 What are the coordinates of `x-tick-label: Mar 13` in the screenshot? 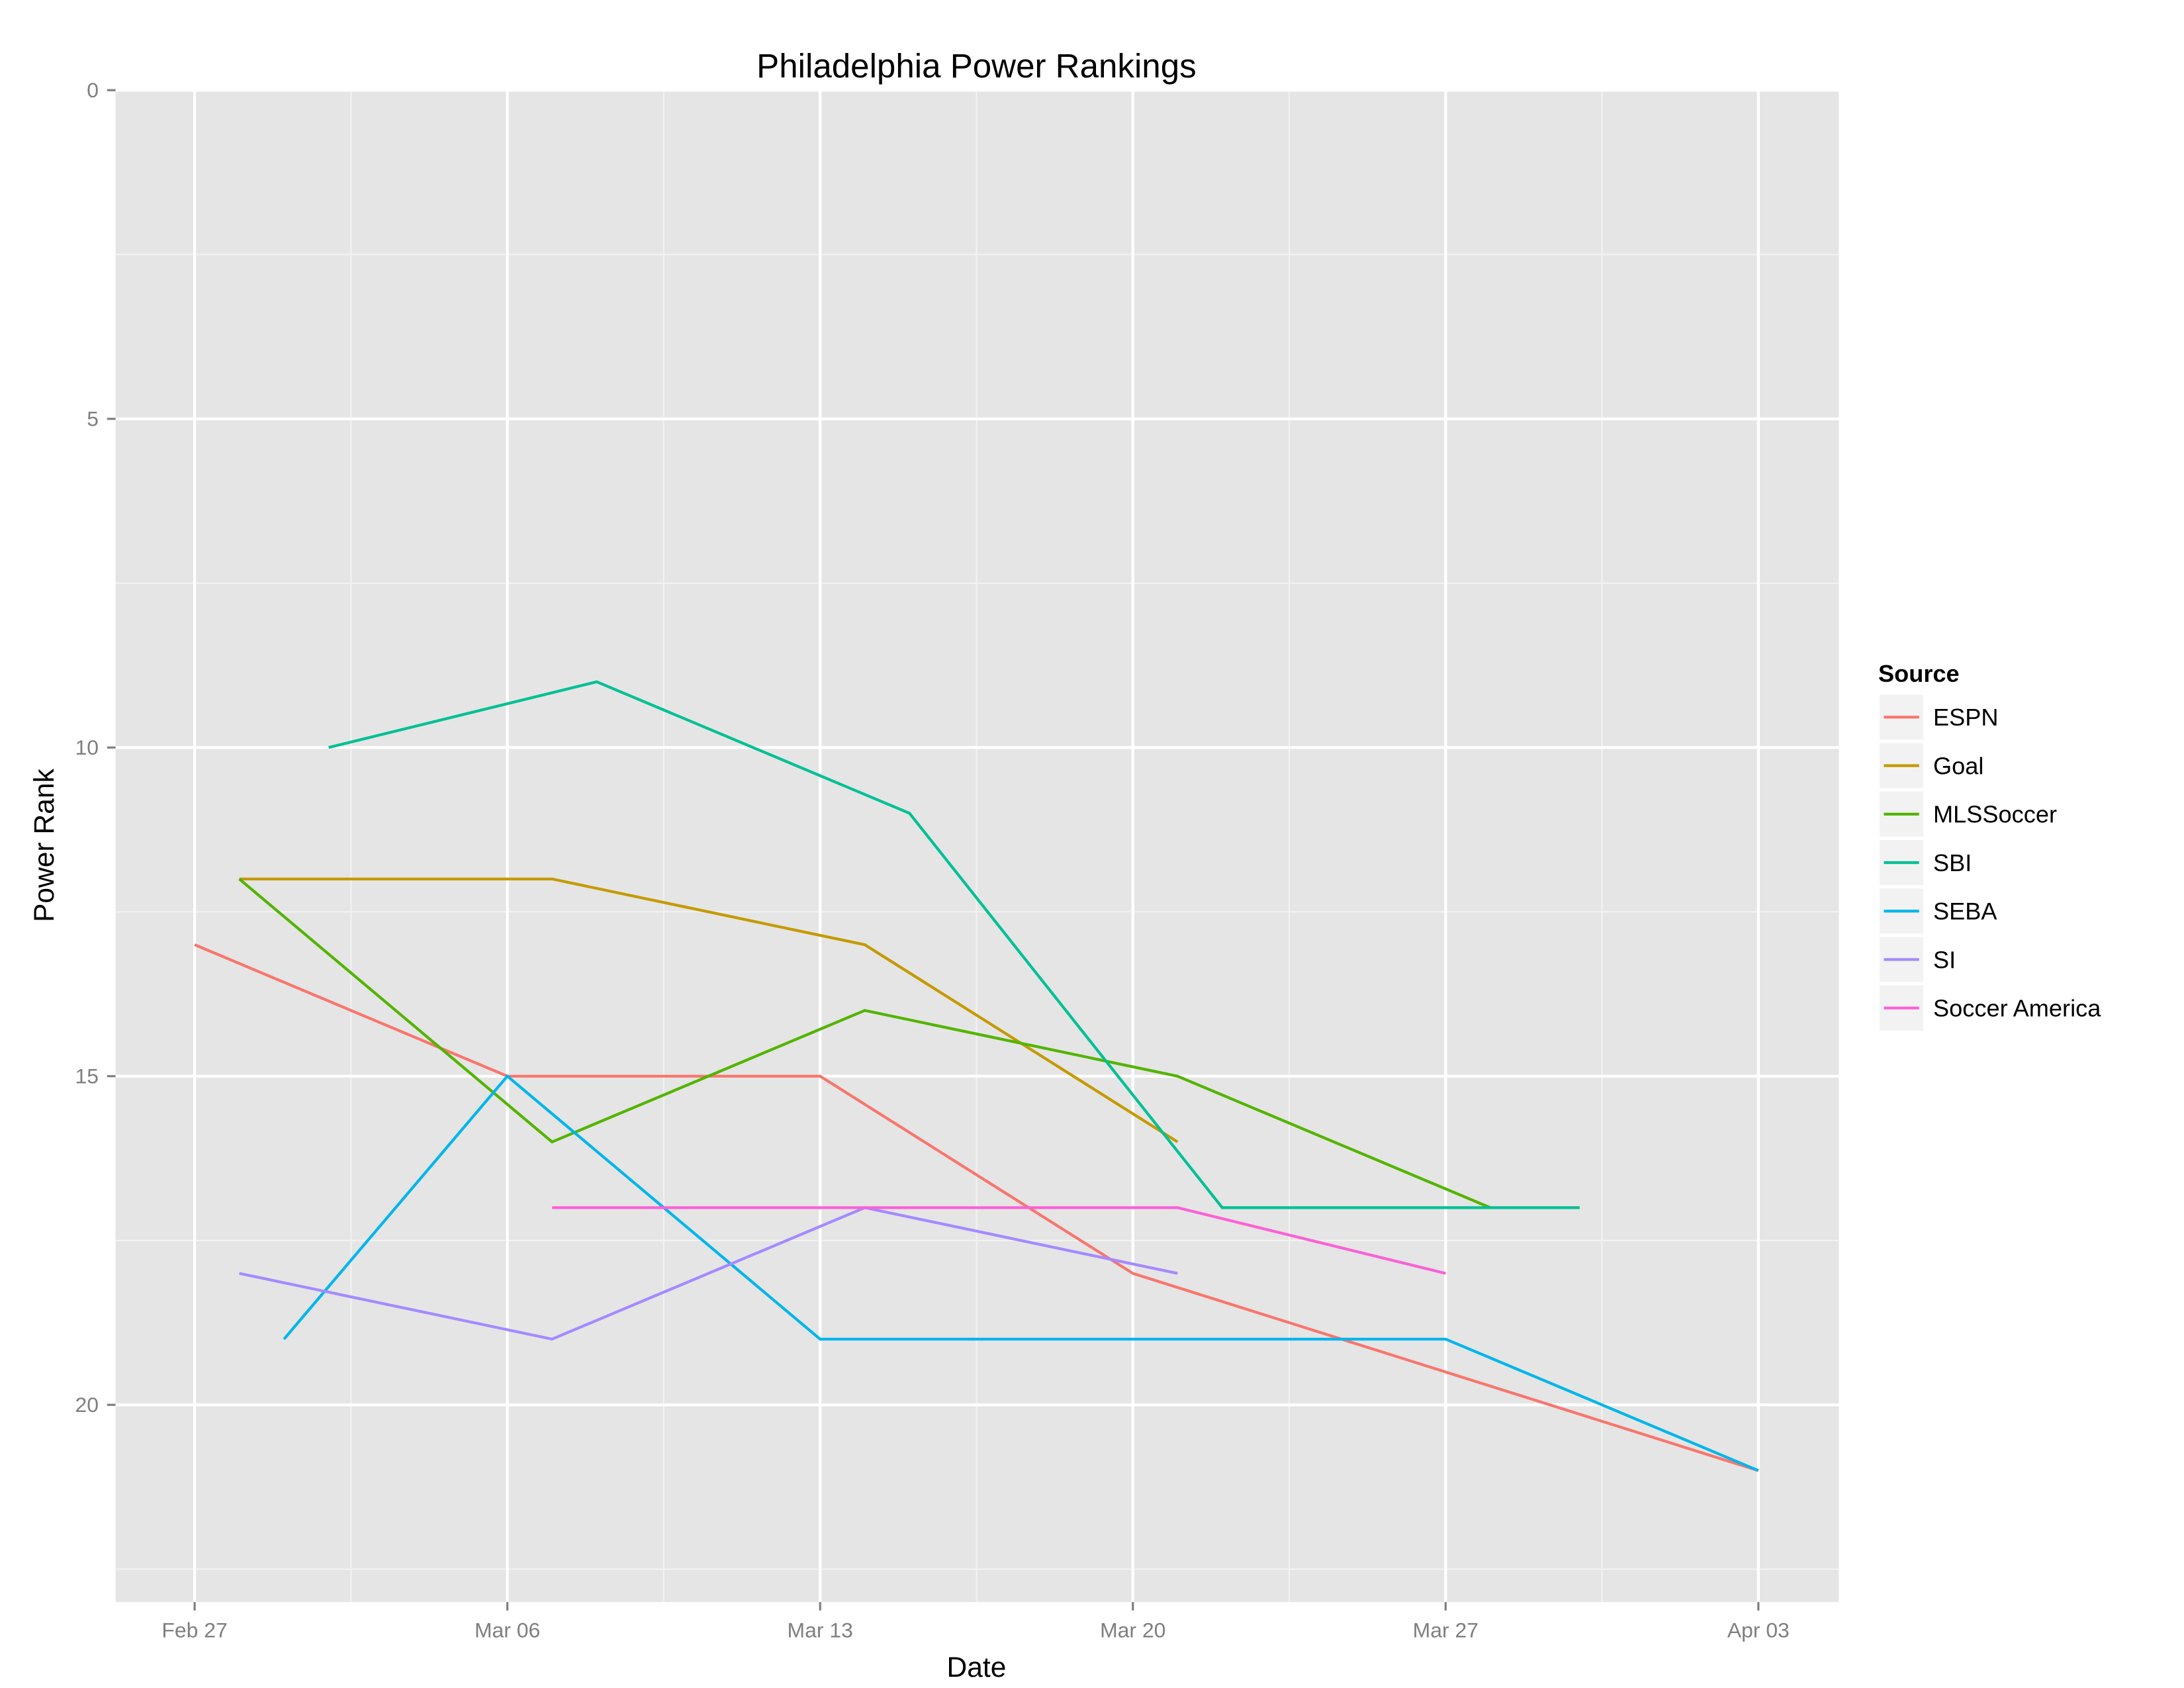 It's located at (820, 1630).